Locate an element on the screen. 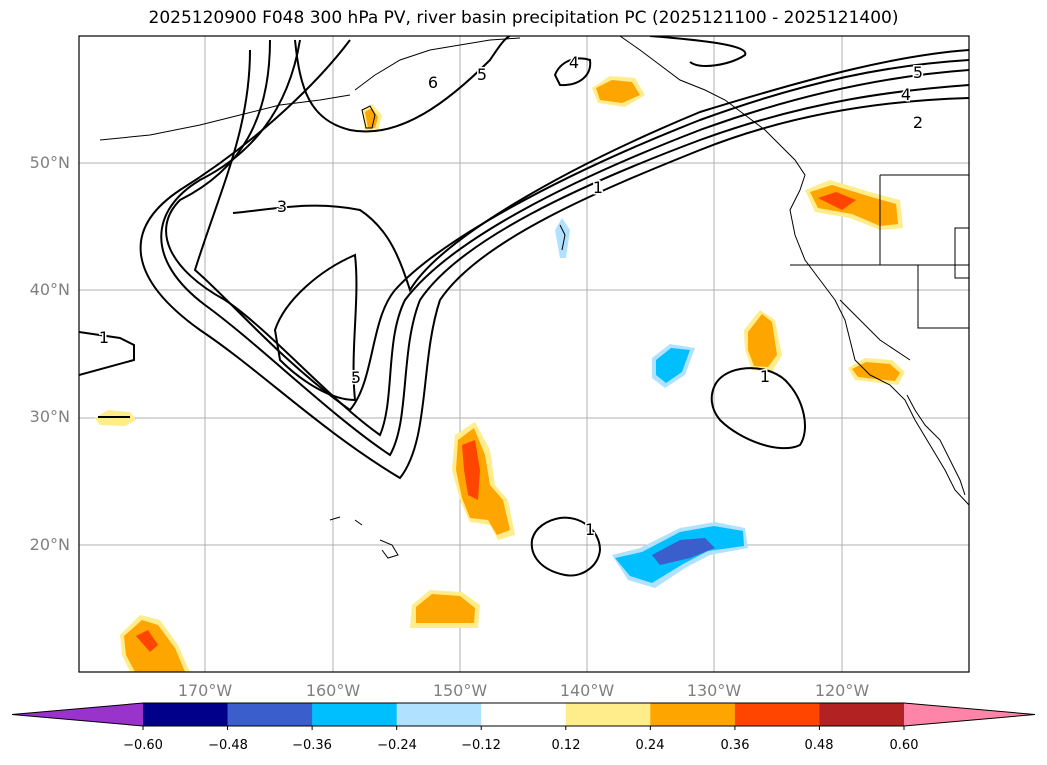 This screenshot has height=765, width=1047. colorbar-tick-label: −0.12 is located at coordinates (481, 745).